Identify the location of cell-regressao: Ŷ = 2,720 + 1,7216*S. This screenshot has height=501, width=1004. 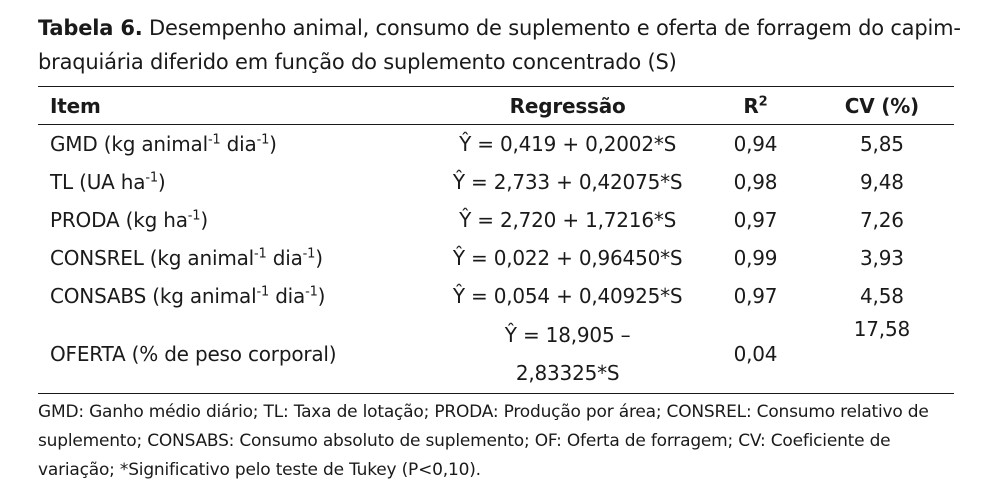
(568, 220).